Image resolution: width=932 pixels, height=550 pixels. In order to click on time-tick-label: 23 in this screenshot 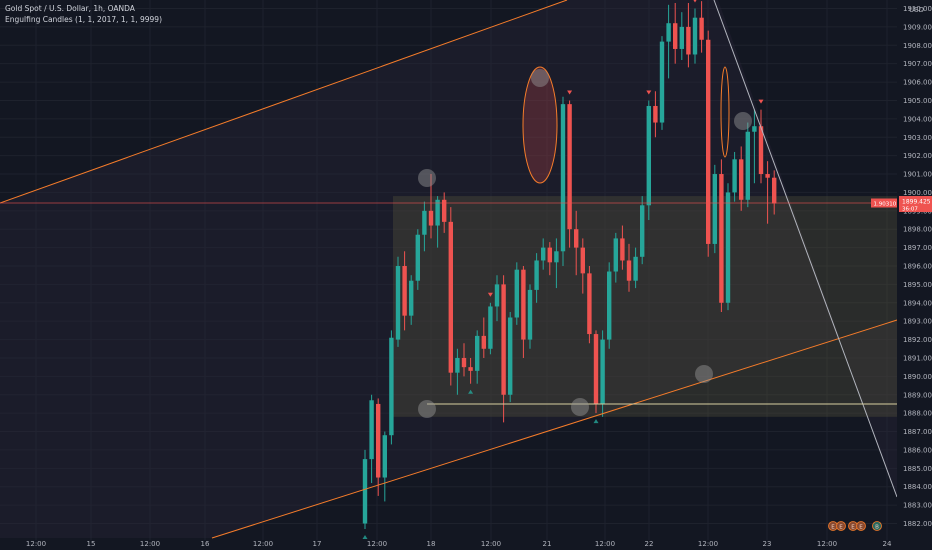, I will do `click(767, 544)`.